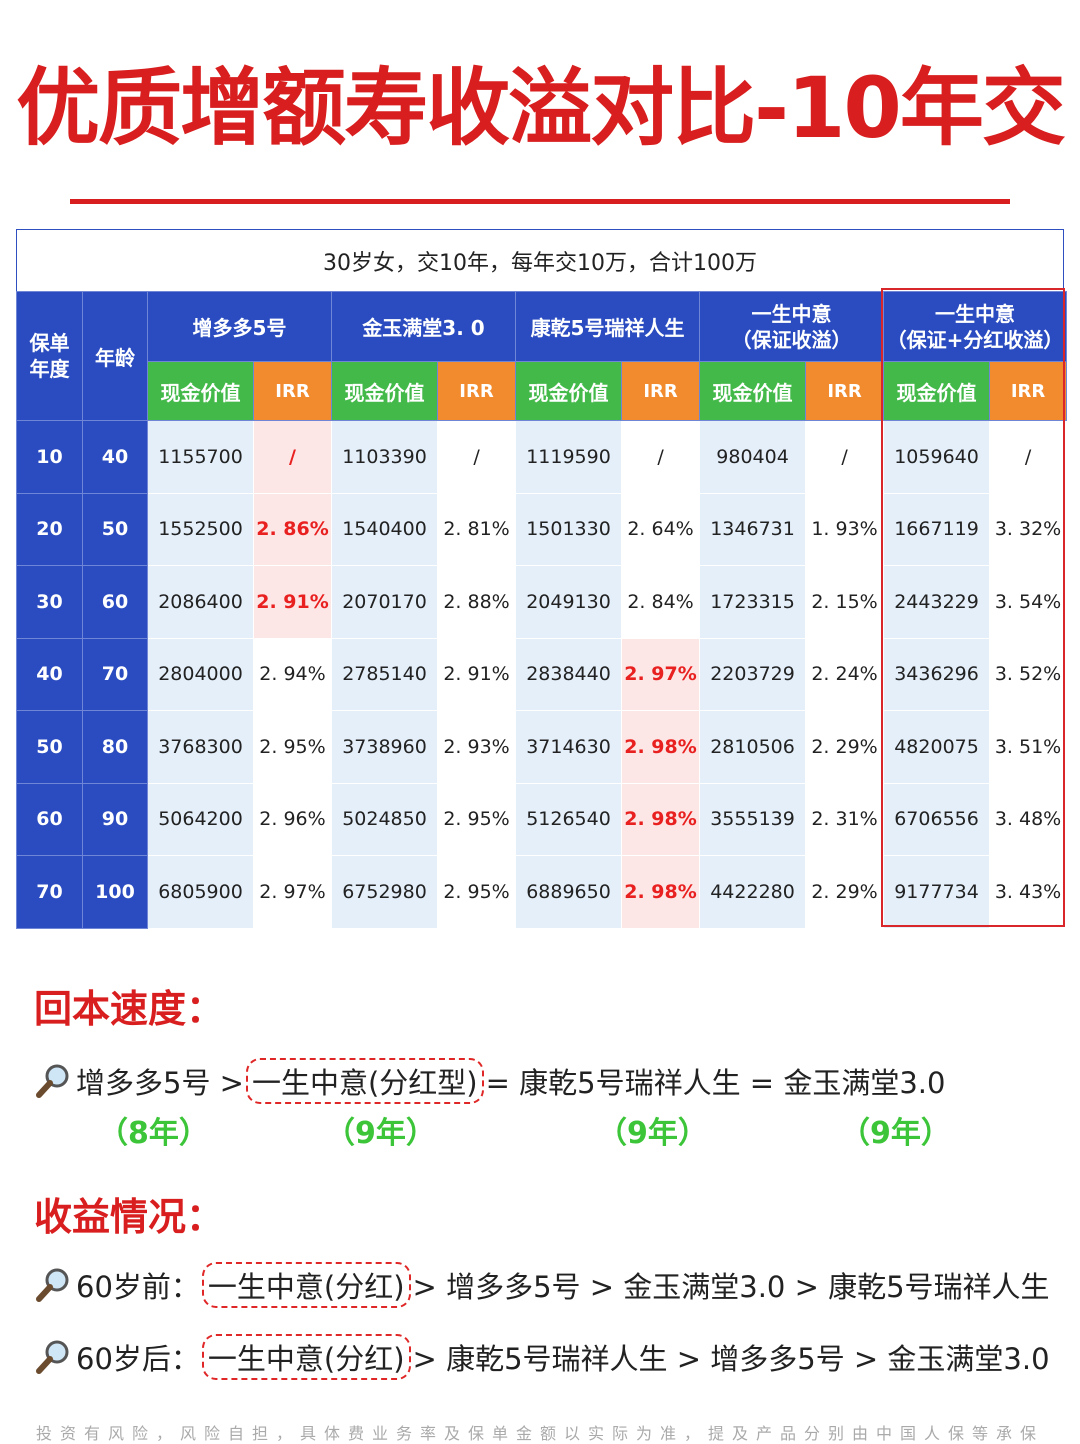  I want to click on irr-cell: 2. 31%, so click(845, 819).